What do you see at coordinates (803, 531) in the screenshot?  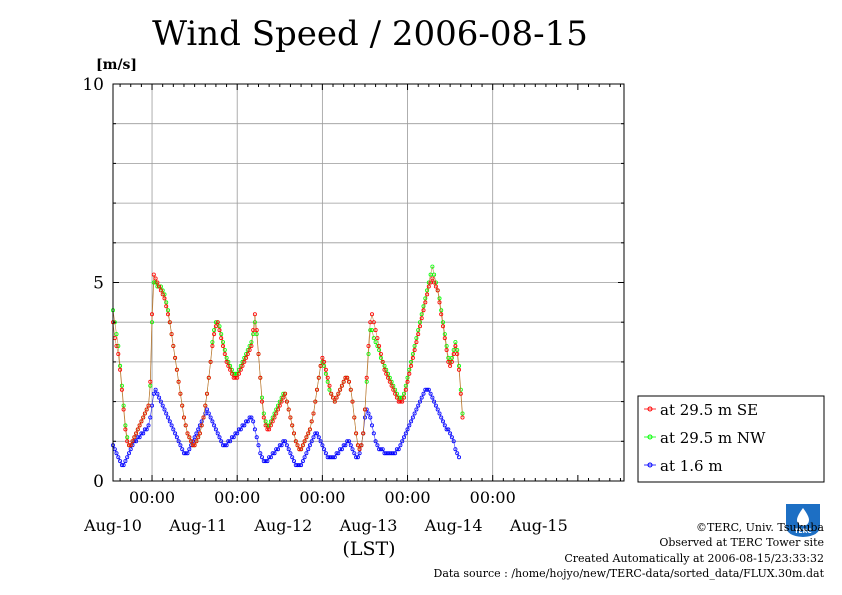 I see `logo-text: TERC` at bounding box center [803, 531].